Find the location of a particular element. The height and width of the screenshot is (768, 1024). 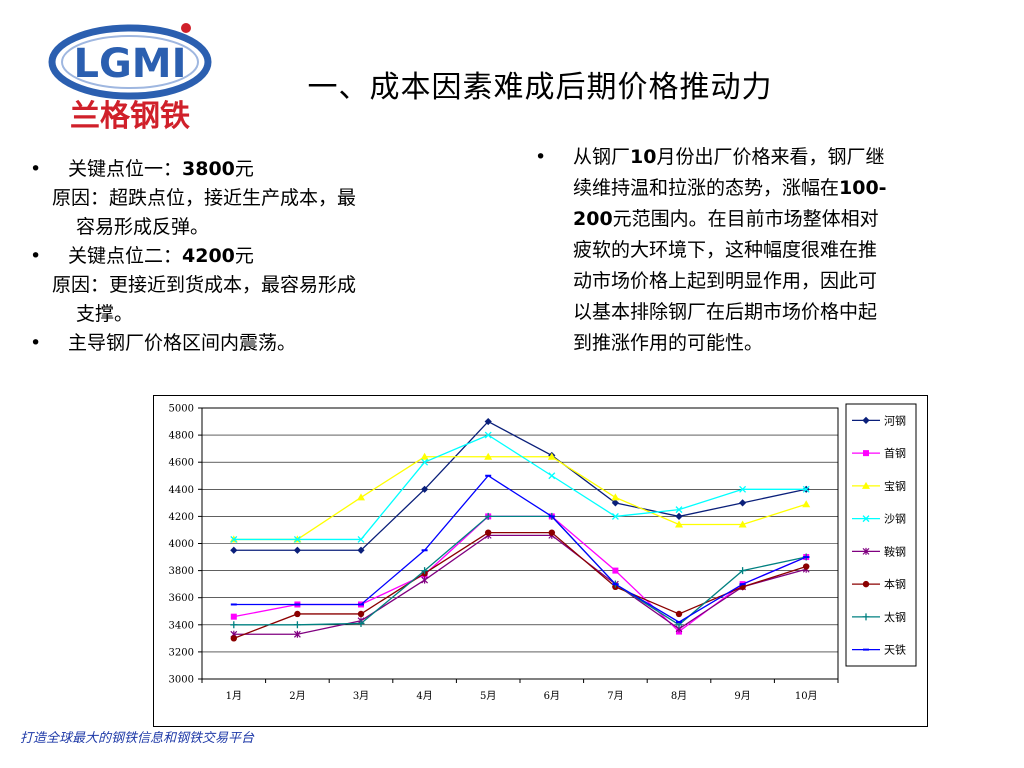

x-tick-label: 9月 is located at coordinates (742, 696).